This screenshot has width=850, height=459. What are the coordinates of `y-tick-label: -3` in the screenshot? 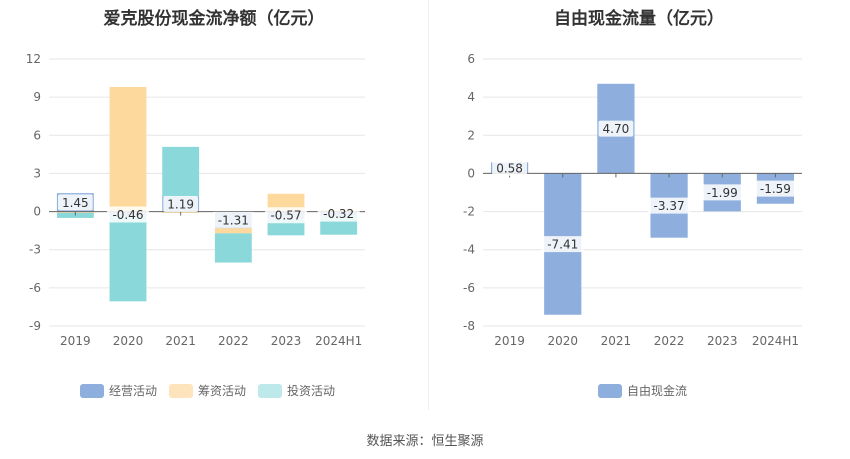 It's located at (35, 250).